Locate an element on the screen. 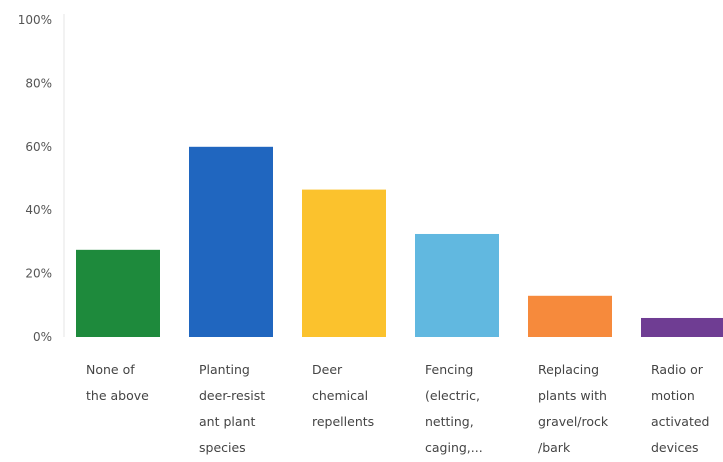 The height and width of the screenshot is (462, 723). category-label-line: Radio or is located at coordinates (677, 369).